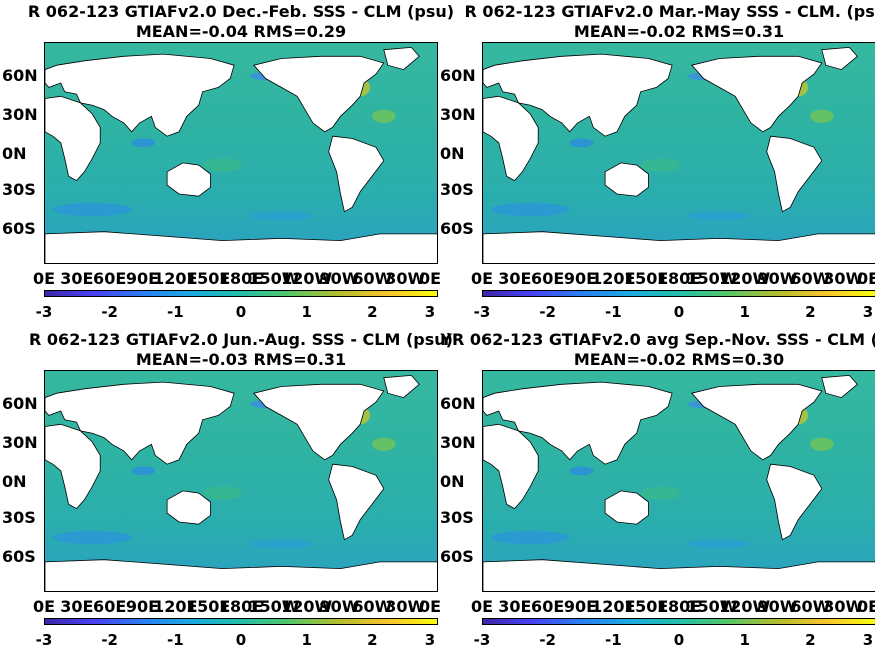 This screenshot has width=875, height=656. Describe the element at coordinates (241, 312) in the screenshot. I see `colorbar-tick-label: 0` at that location.